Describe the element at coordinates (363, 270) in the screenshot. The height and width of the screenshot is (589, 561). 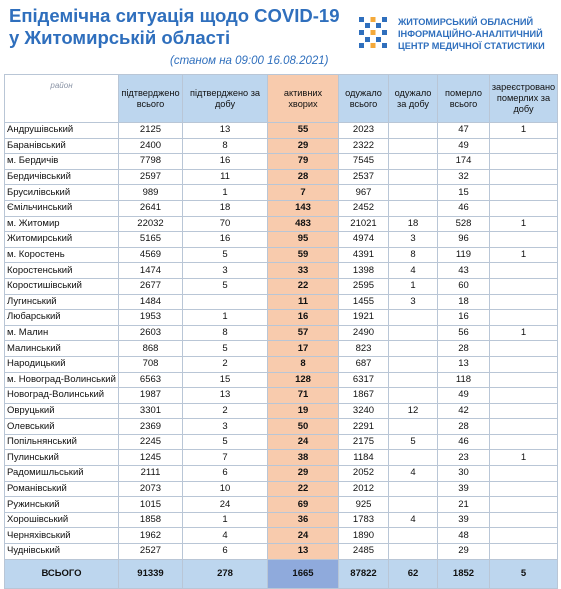
I see `table-cell: 1398` at that location.